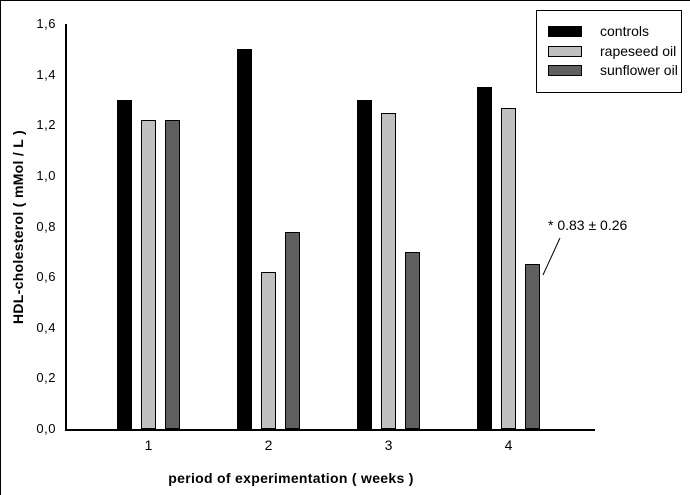  I want to click on y-tick-label: 0,6, so click(46, 277).